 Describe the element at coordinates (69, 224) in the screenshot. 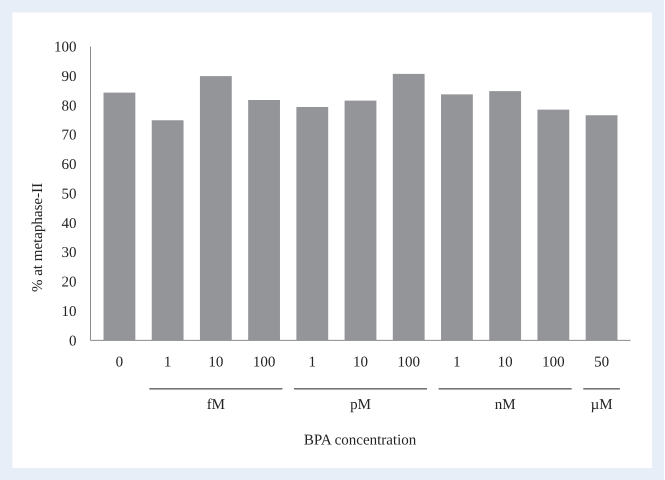

I see `y-tick-label: 40` at that location.